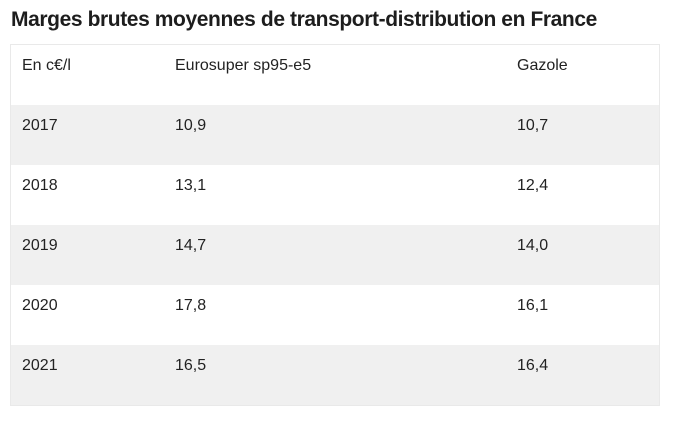  I want to click on gazole-cell: 12,4, so click(582, 195).